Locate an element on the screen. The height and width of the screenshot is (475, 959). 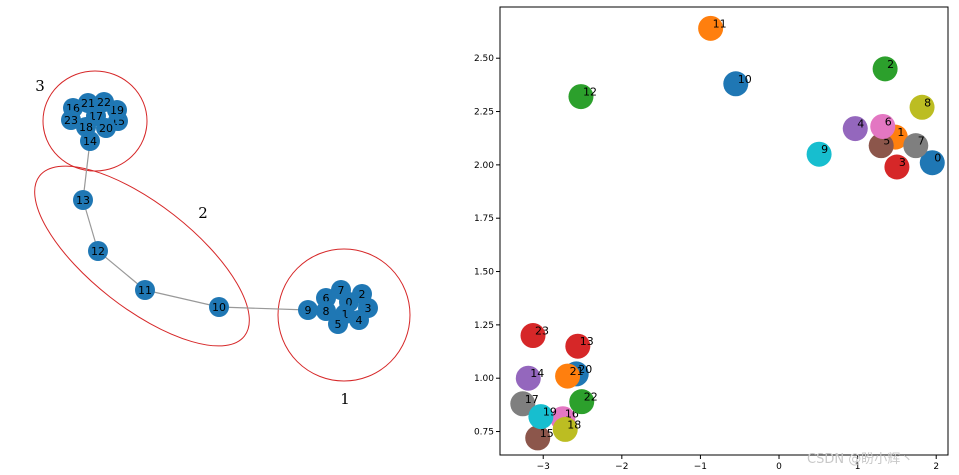
node-8: 8 is located at coordinates (326, 311).